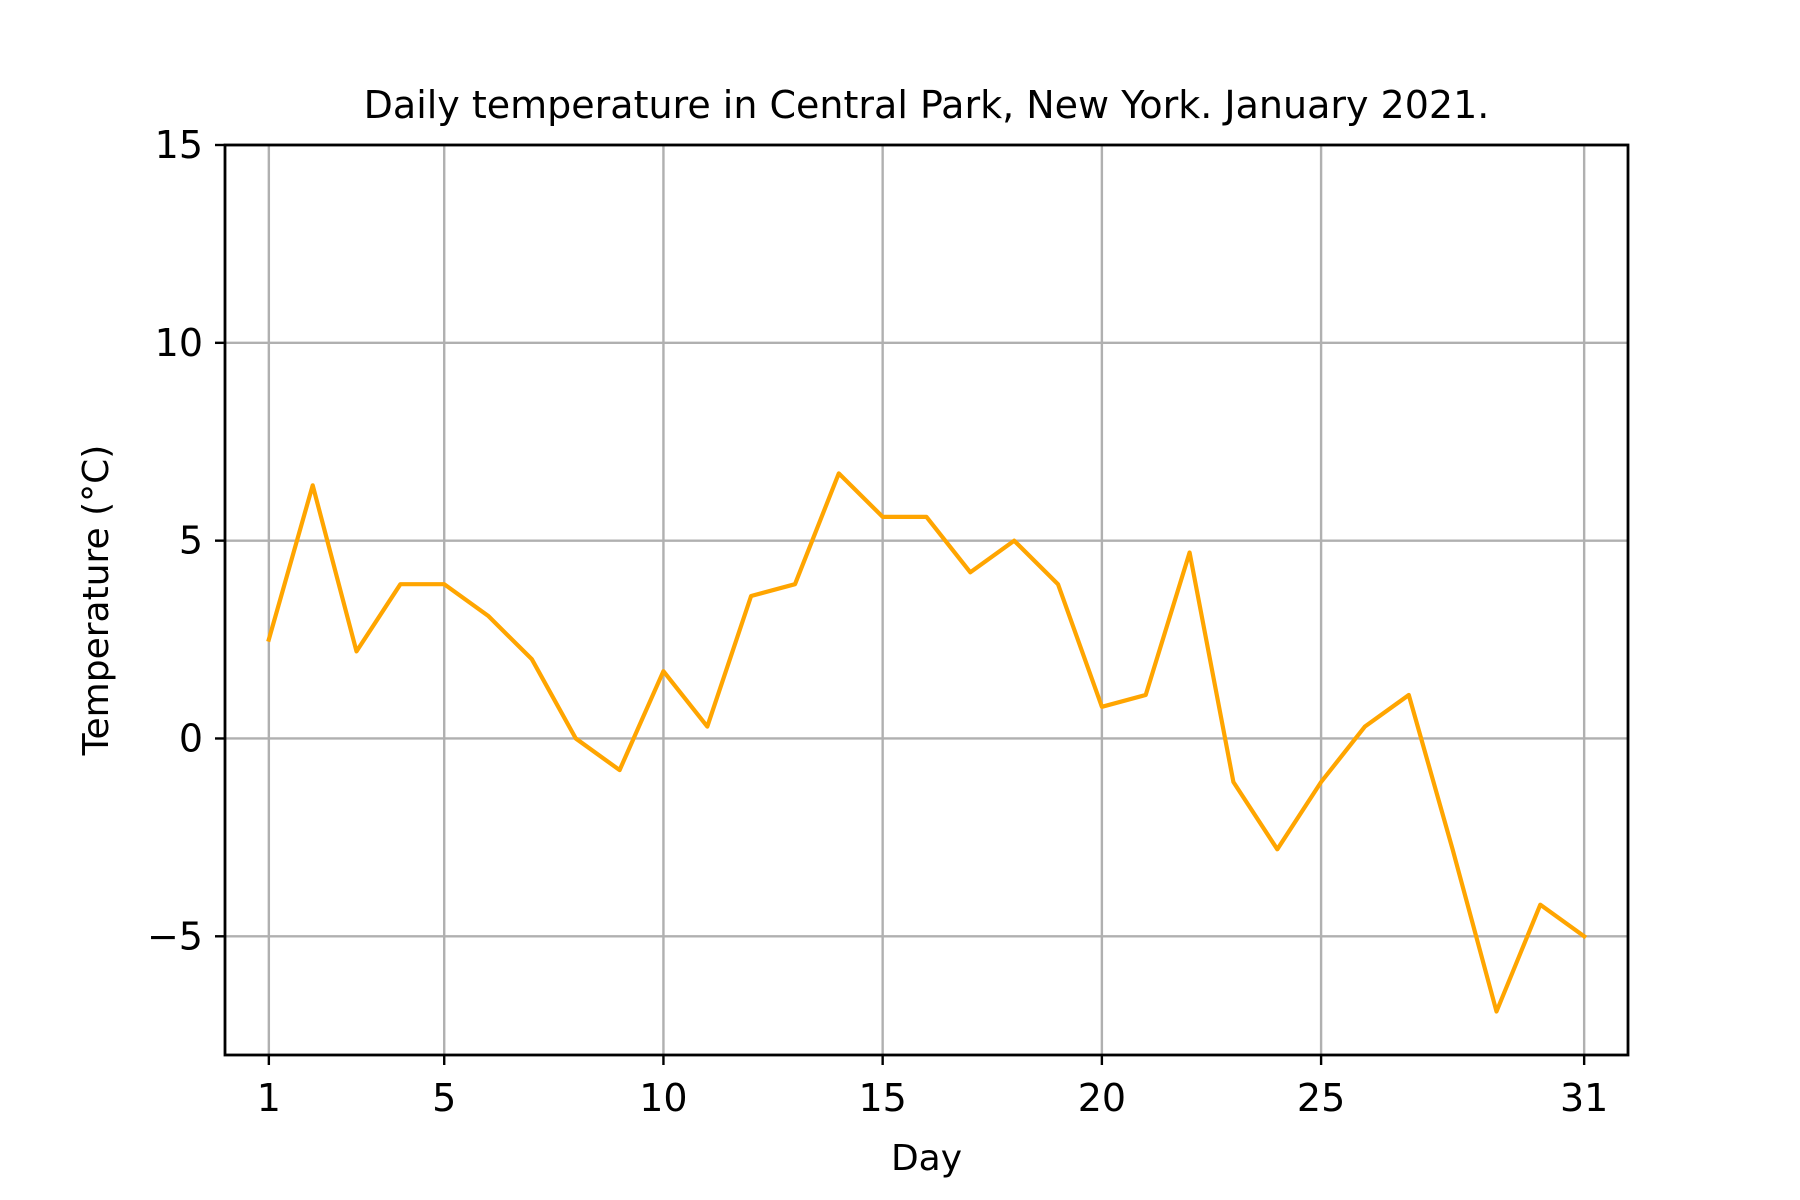  What do you see at coordinates (179, 343) in the screenshot?
I see `y-tick-label: 10` at bounding box center [179, 343].